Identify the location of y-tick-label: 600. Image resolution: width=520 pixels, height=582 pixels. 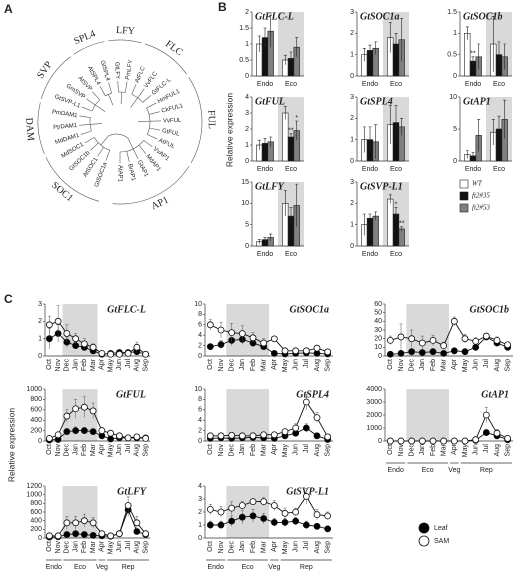
(36, 410).